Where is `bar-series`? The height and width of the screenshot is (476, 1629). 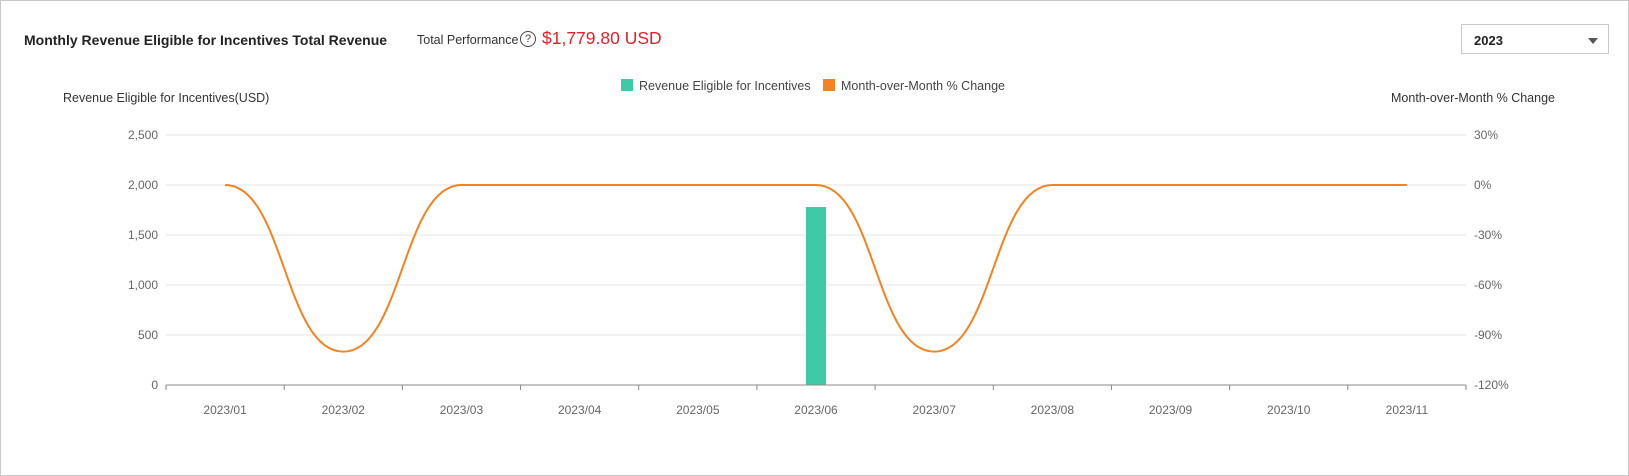 bar-series is located at coordinates (816, 296).